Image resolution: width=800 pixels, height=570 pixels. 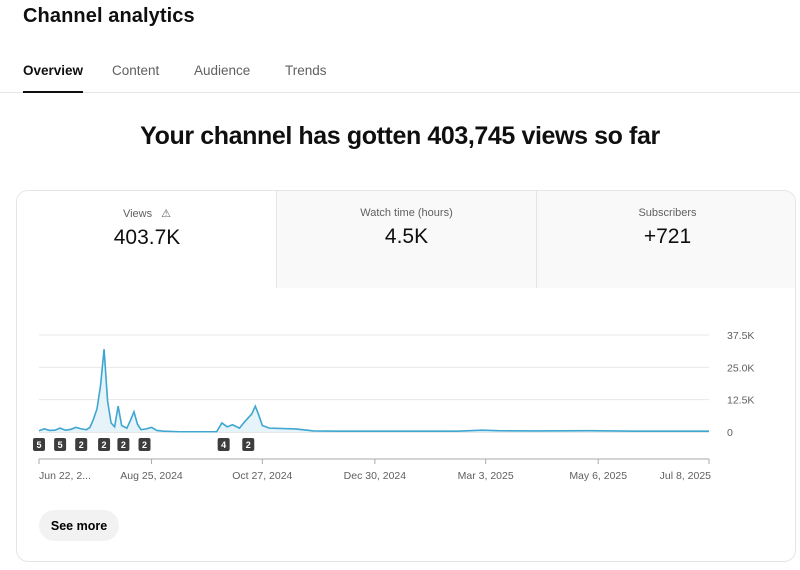 What do you see at coordinates (667, 213) in the screenshot?
I see `metric-label: Subscribers` at bounding box center [667, 213].